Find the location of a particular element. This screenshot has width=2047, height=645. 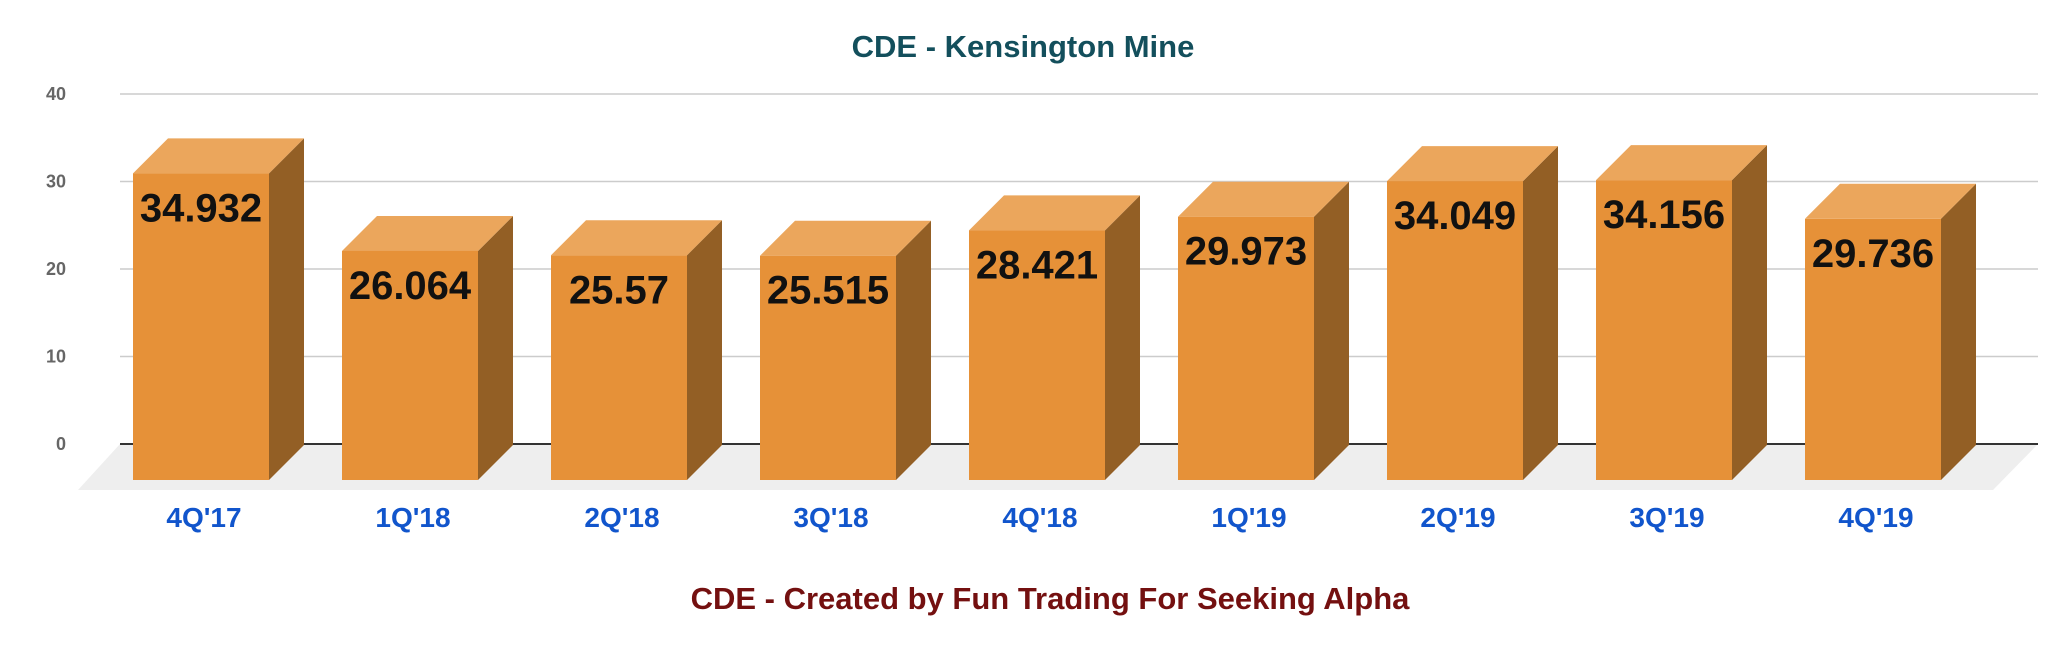

y-tick-label: 0 is located at coordinates (61, 444).